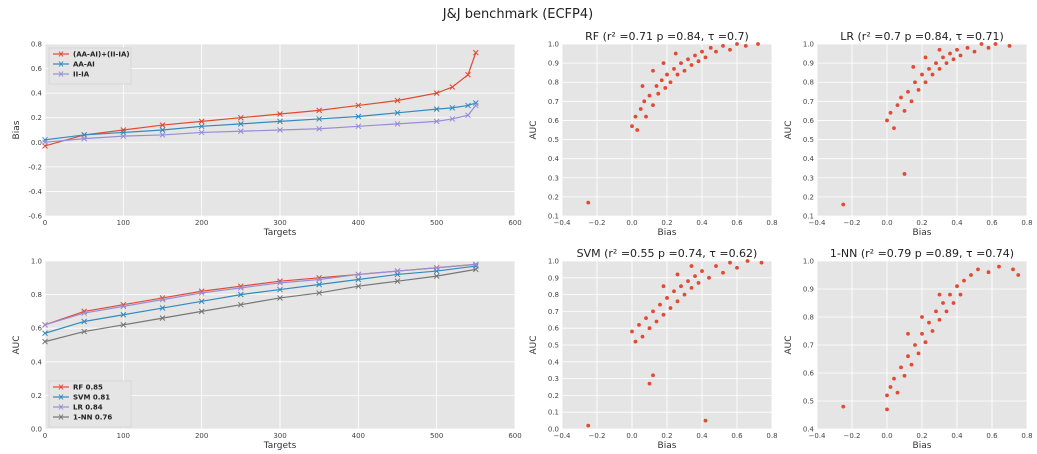  What do you see at coordinates (771, 223) in the screenshot?
I see `x-tick-label: 0.8` at bounding box center [771, 223].